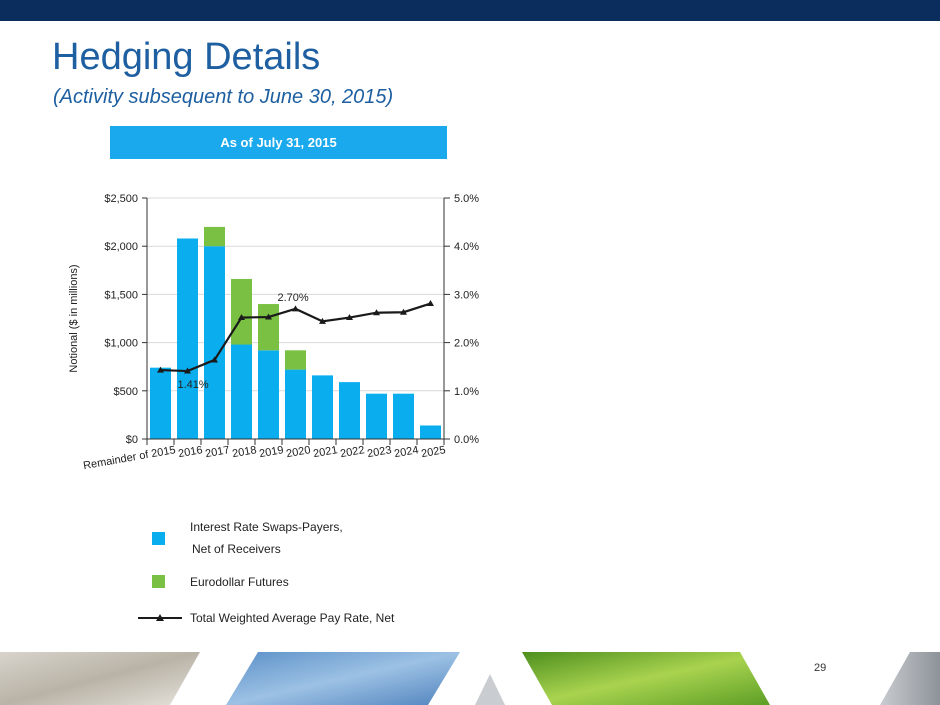  Describe the element at coordinates (406, 452) in the screenshot. I see `x-tick-label: 2024` at that location.